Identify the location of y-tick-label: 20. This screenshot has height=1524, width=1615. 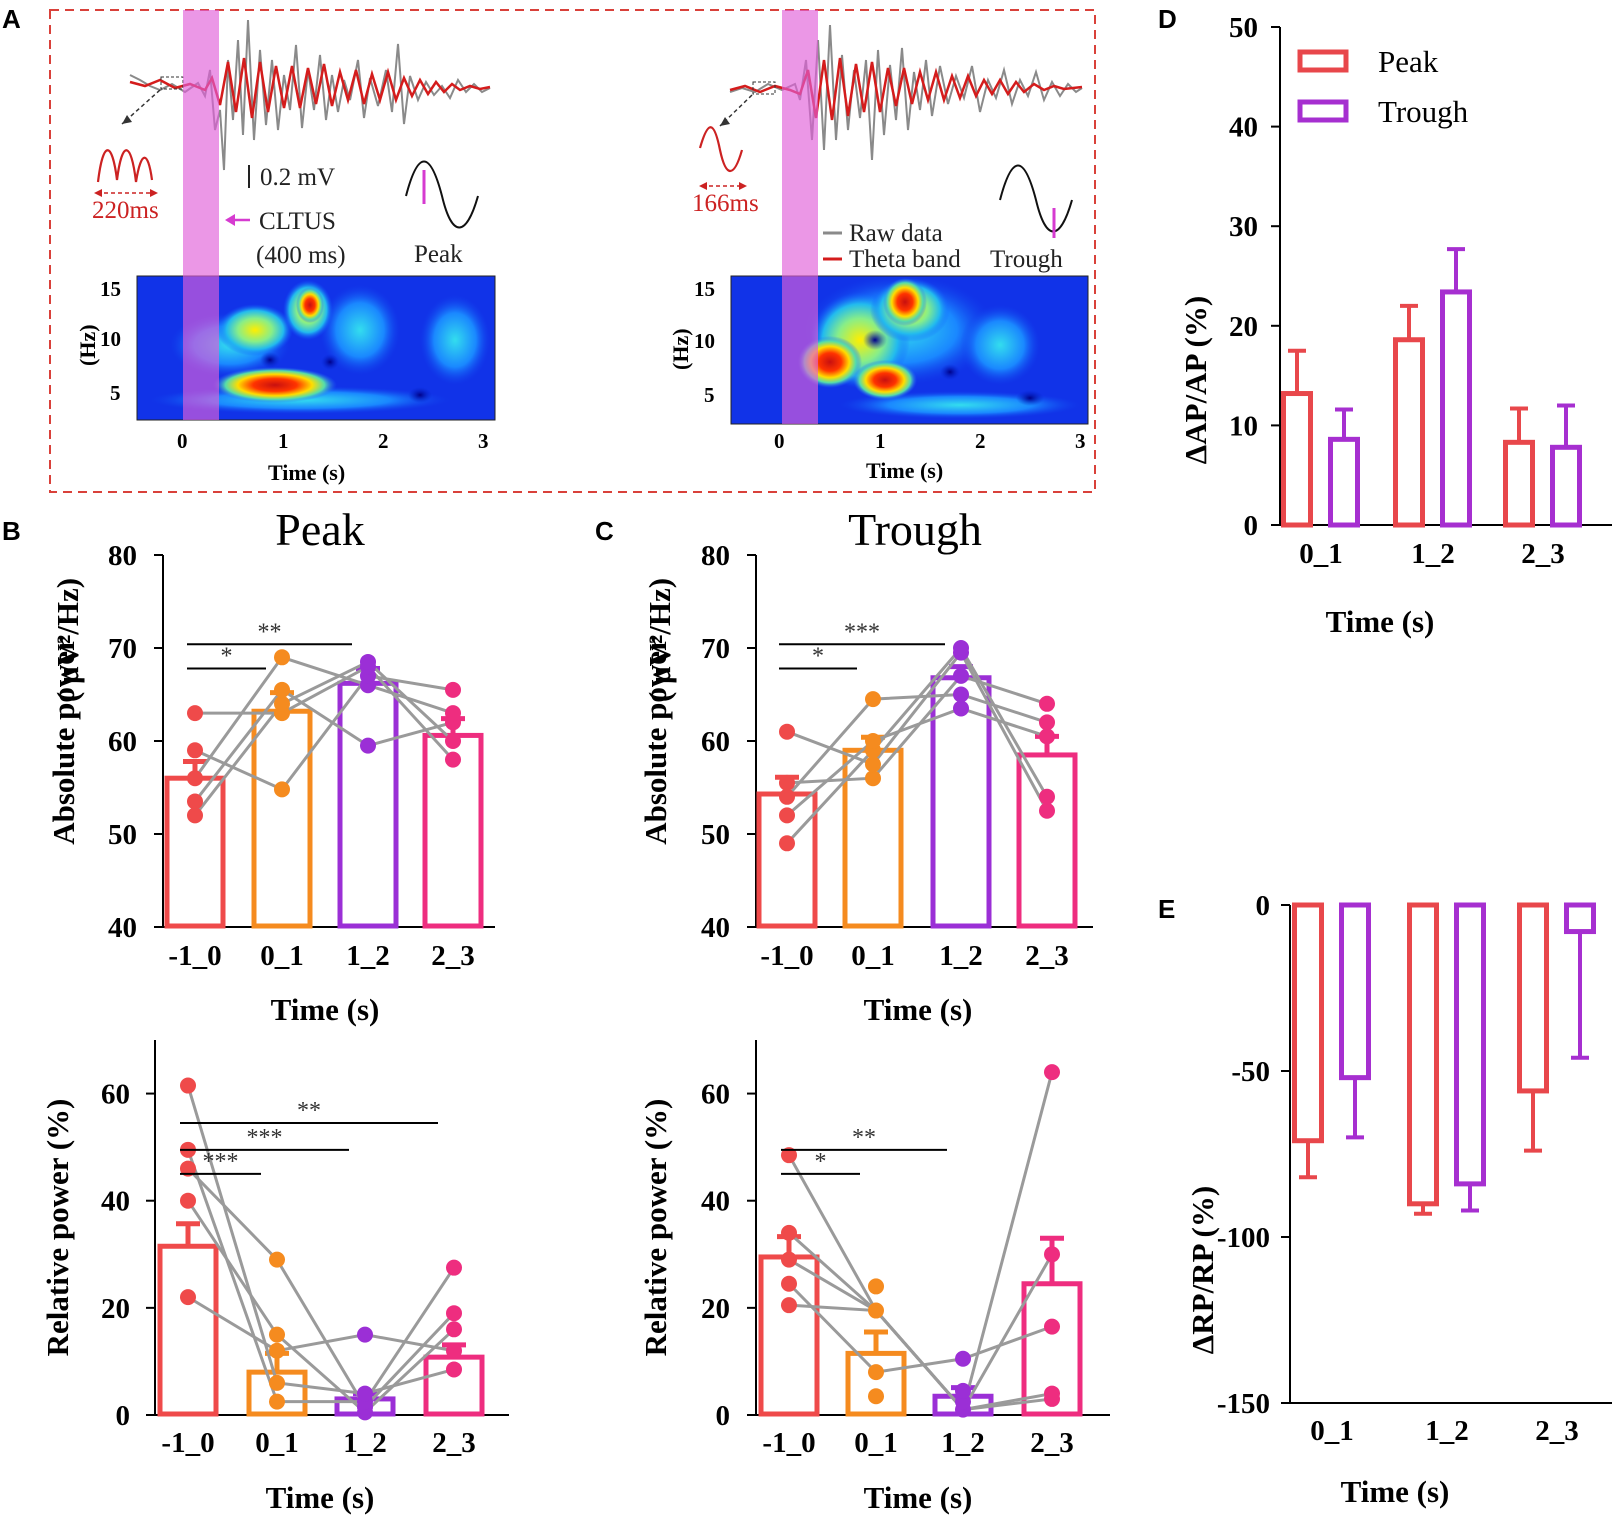
(715, 1309).